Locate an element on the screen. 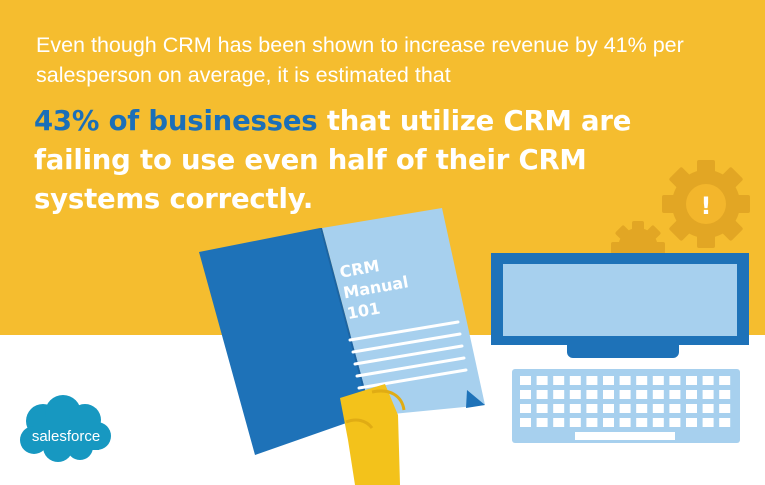 The width and height of the screenshot is (765, 485). book-left-cover is located at coordinates (285, 341).